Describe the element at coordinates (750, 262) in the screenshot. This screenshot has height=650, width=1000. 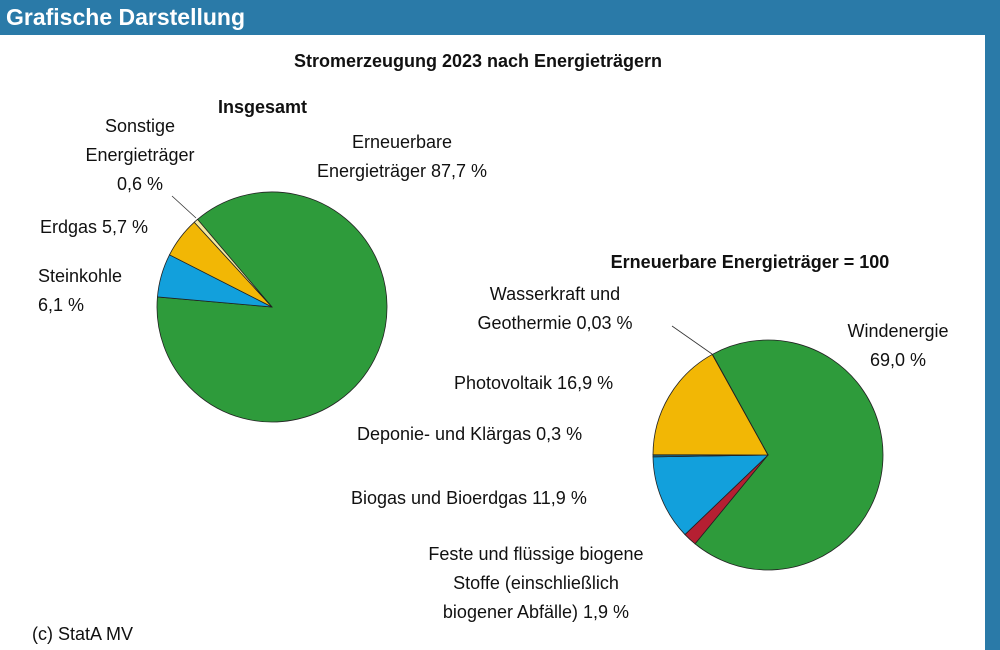
I see `pie2-subtitle: Erneuerbare Energieträger = 100` at that location.